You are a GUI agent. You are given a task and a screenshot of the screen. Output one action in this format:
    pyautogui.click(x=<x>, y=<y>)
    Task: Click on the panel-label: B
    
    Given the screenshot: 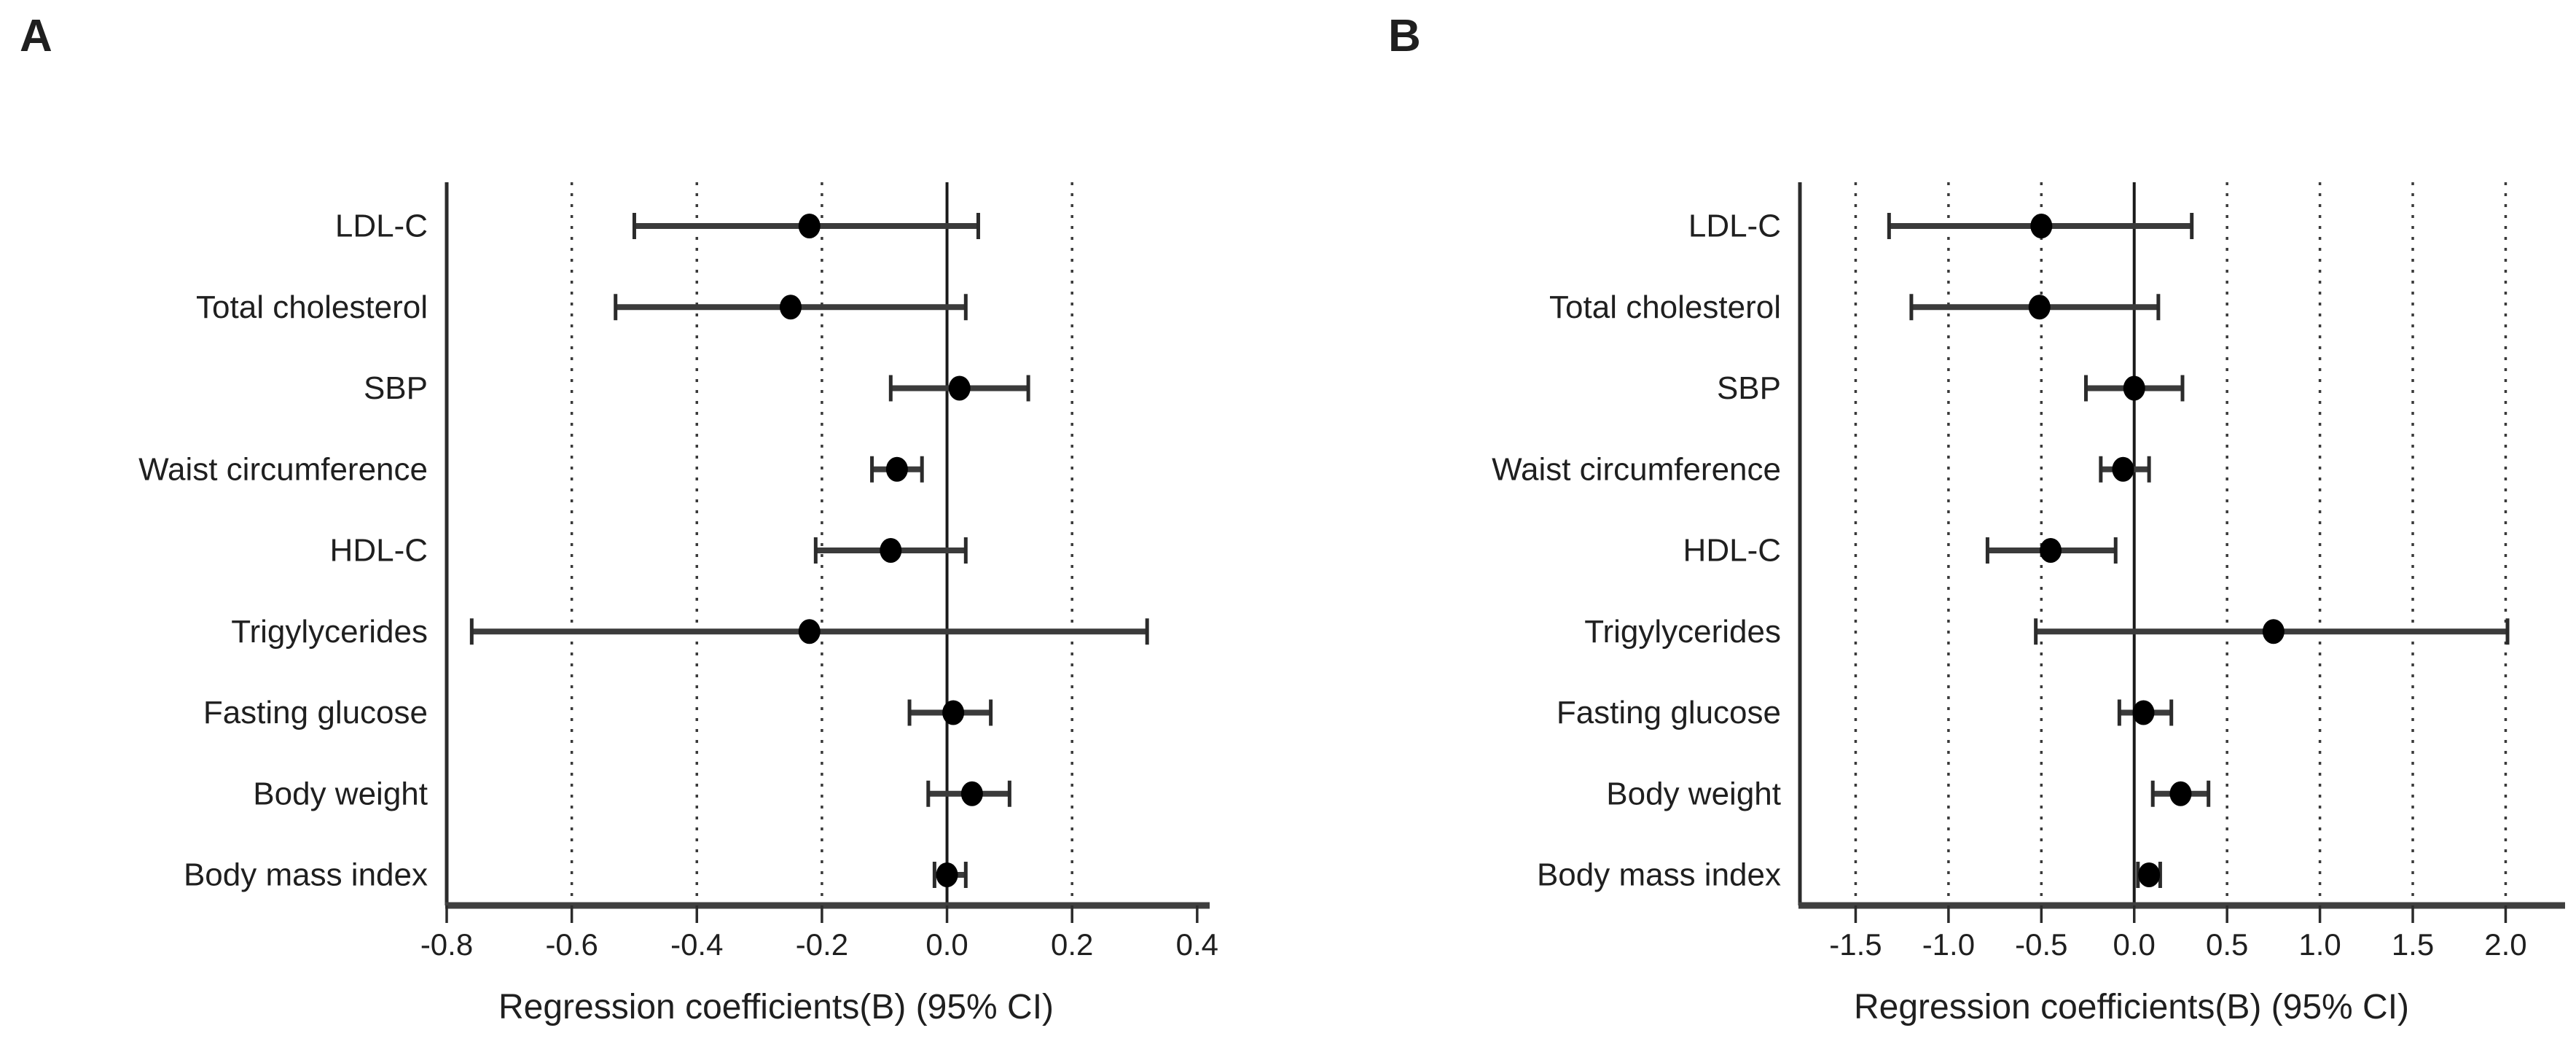 What is the action you would take?
    pyautogui.click(x=1404, y=36)
    